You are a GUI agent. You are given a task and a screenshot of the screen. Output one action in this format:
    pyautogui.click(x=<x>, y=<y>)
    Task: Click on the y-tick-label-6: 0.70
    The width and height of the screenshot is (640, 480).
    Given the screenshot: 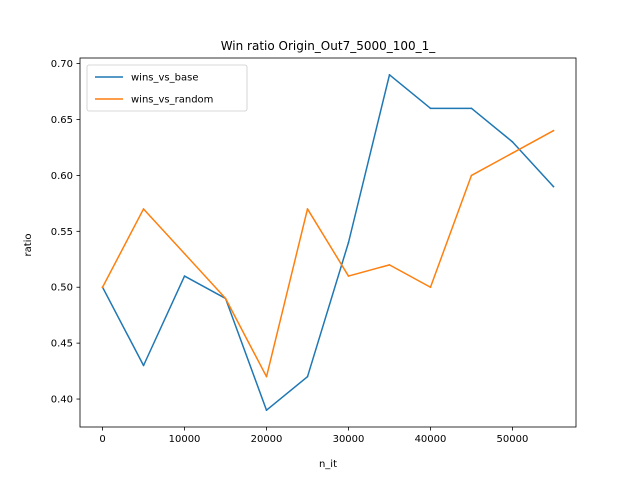 What is the action you would take?
    pyautogui.click(x=62, y=64)
    